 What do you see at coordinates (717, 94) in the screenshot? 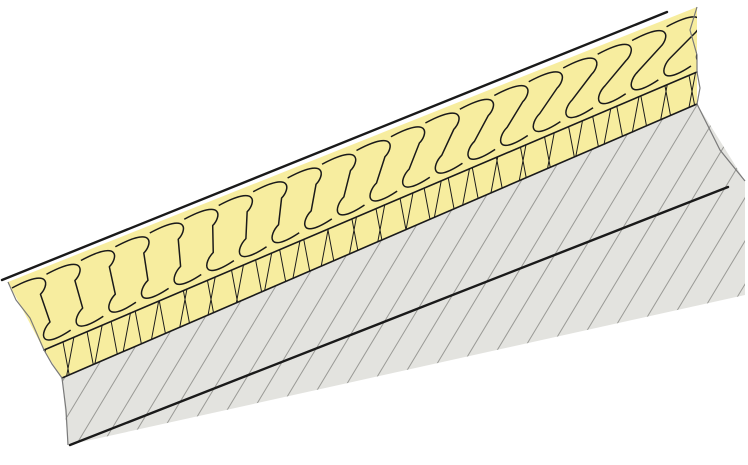
I see `right-break-line` at bounding box center [717, 94].